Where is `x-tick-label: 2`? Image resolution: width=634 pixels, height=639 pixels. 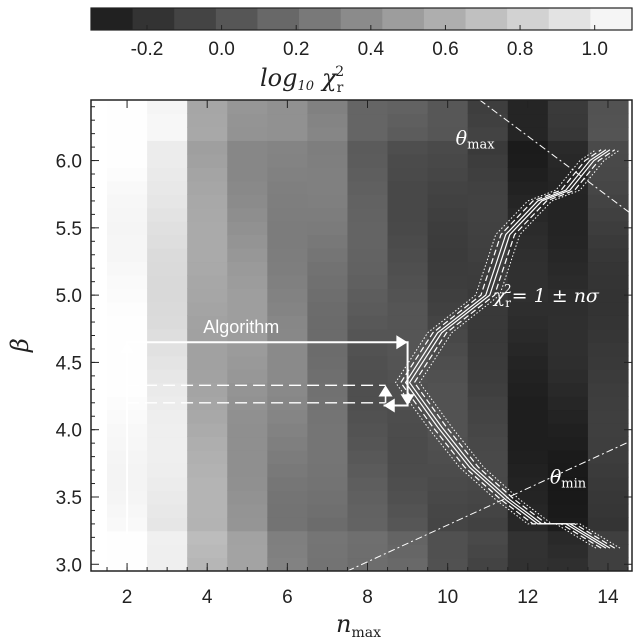 x-tick-label: 2 is located at coordinates (127, 597).